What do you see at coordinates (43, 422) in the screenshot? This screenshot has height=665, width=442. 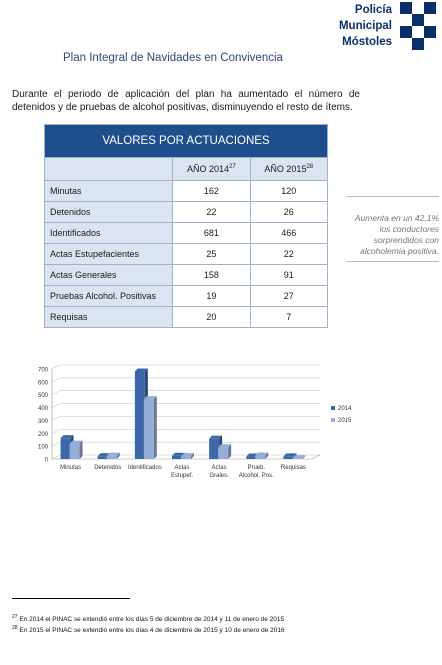 I see `y-tick-label: 300` at bounding box center [43, 422].